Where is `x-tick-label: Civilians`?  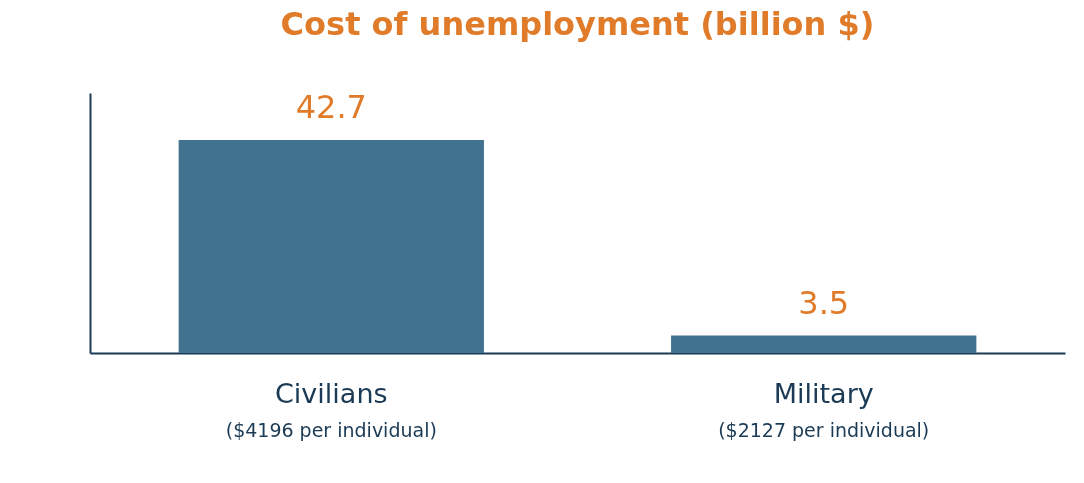
x-tick-label: Civilians is located at coordinates (331, 393).